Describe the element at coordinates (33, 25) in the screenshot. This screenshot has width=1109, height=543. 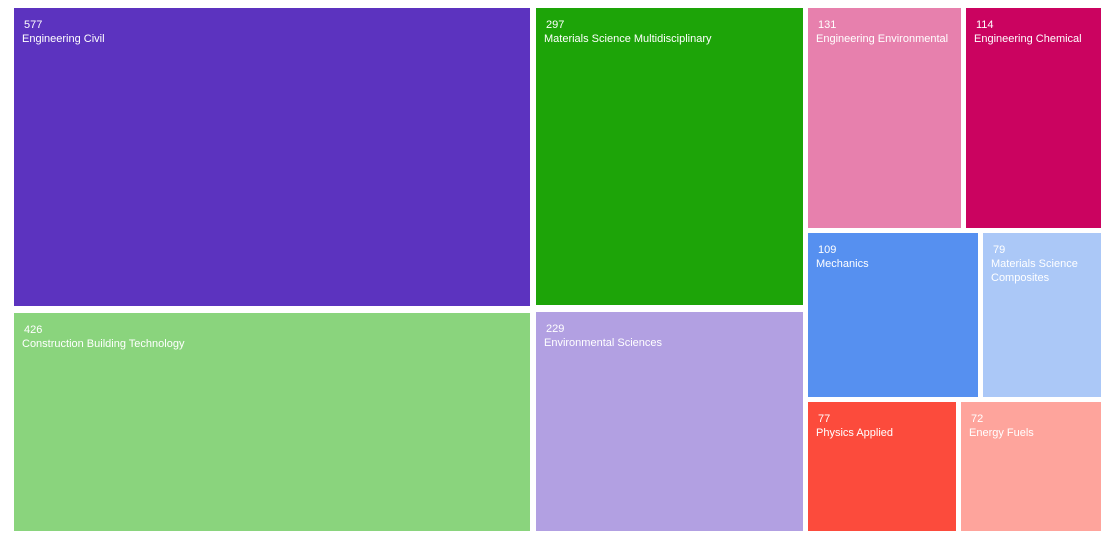
I see `tile-value: 577` at that location.